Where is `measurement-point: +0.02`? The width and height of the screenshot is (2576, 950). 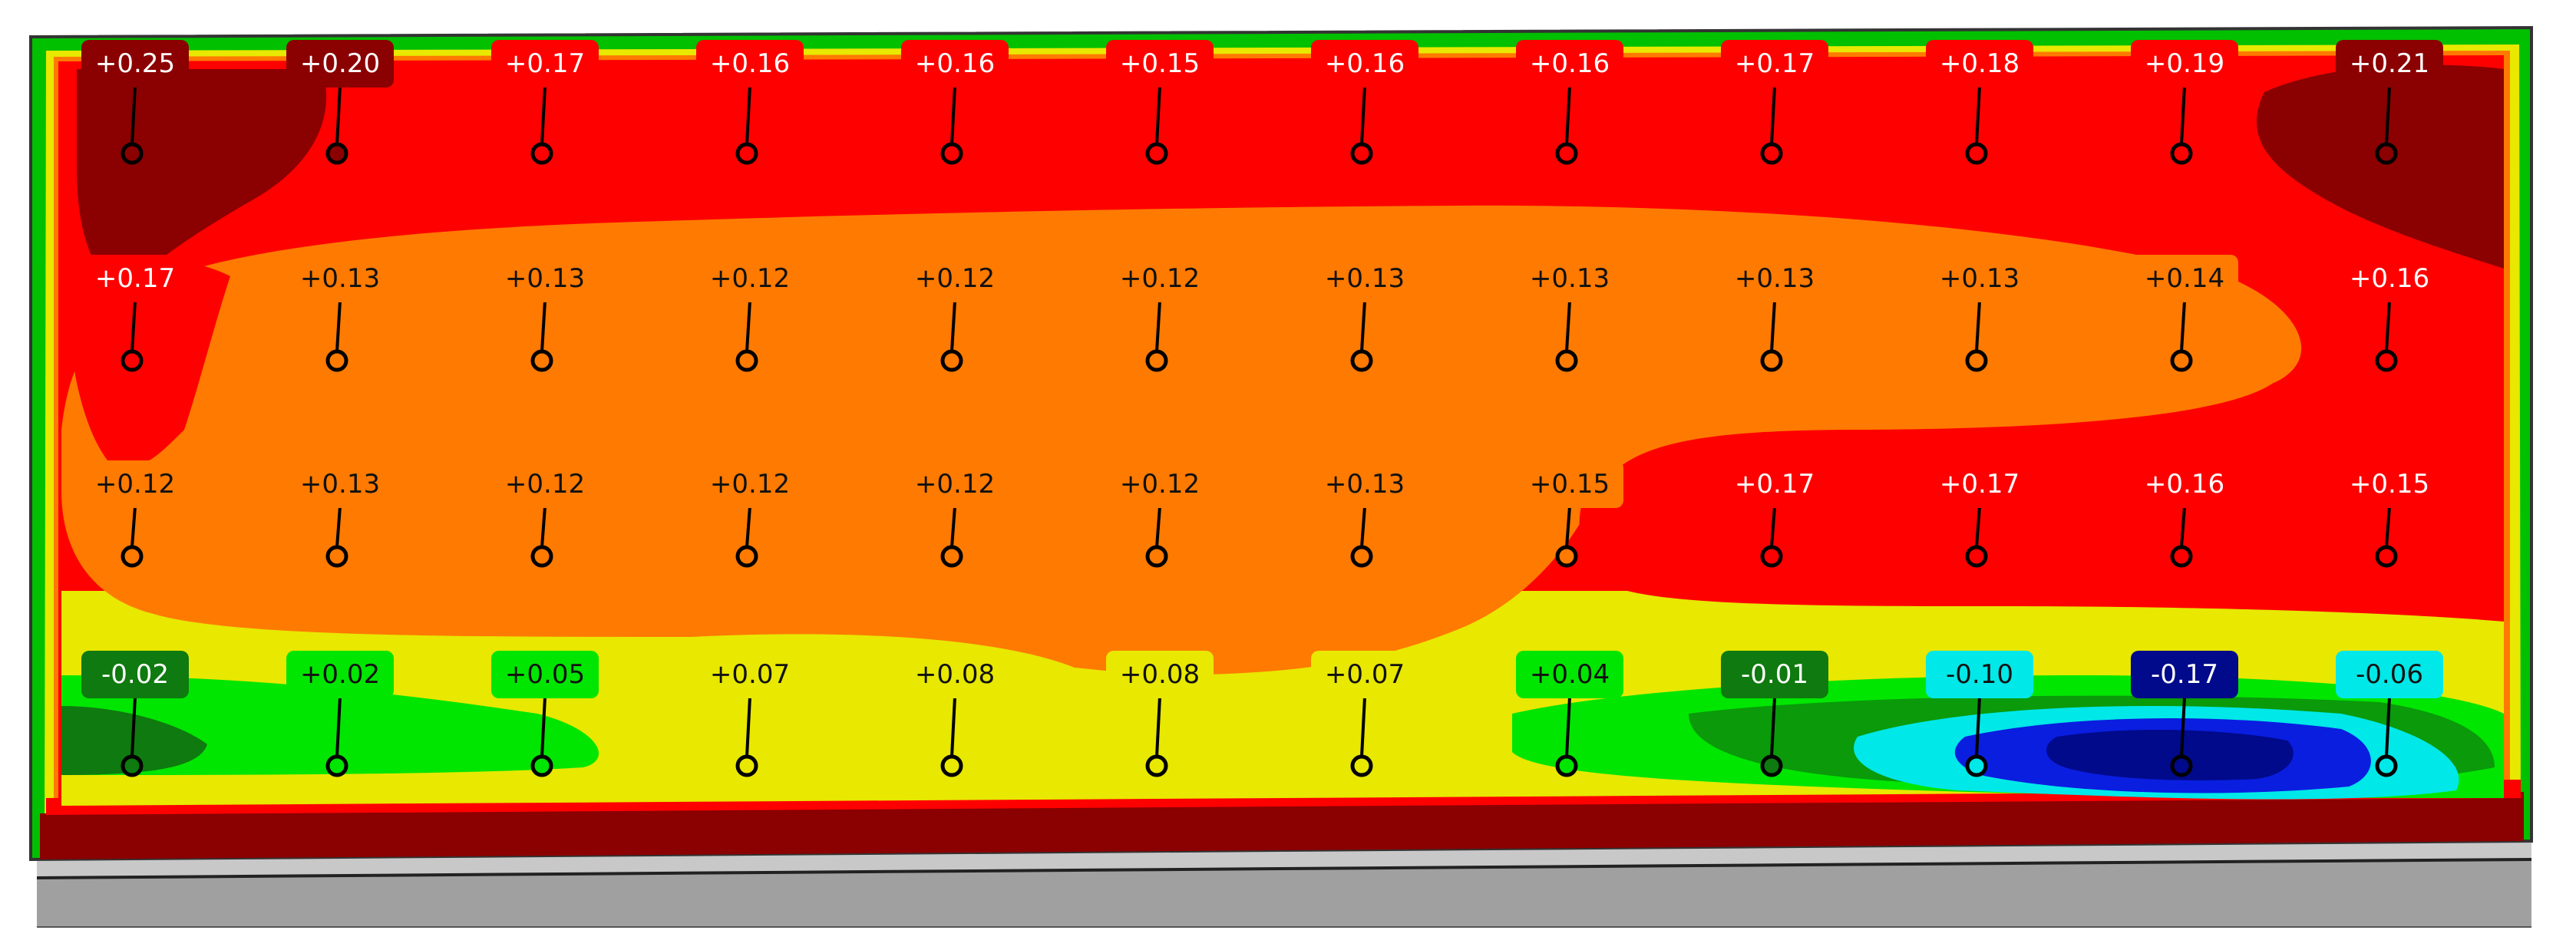
measurement-point: +0.02 is located at coordinates (340, 714).